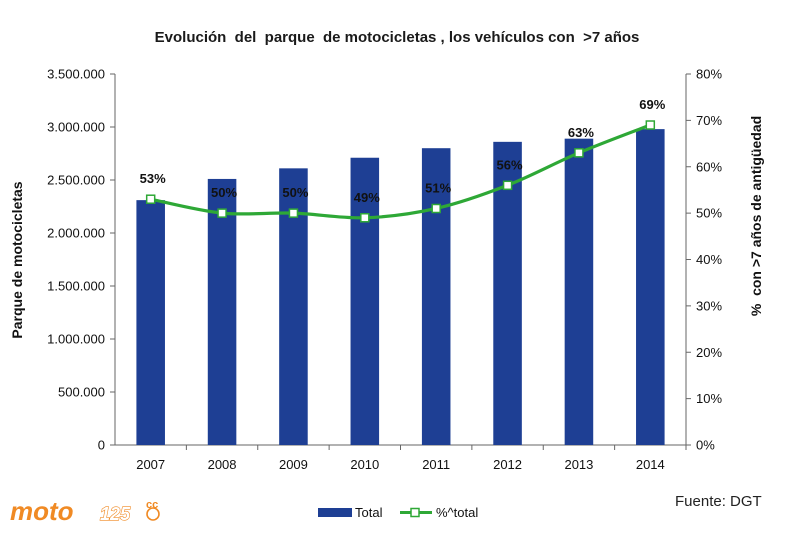 This screenshot has width=800, height=533. I want to click on y2-tick-label: 20%, so click(709, 352).